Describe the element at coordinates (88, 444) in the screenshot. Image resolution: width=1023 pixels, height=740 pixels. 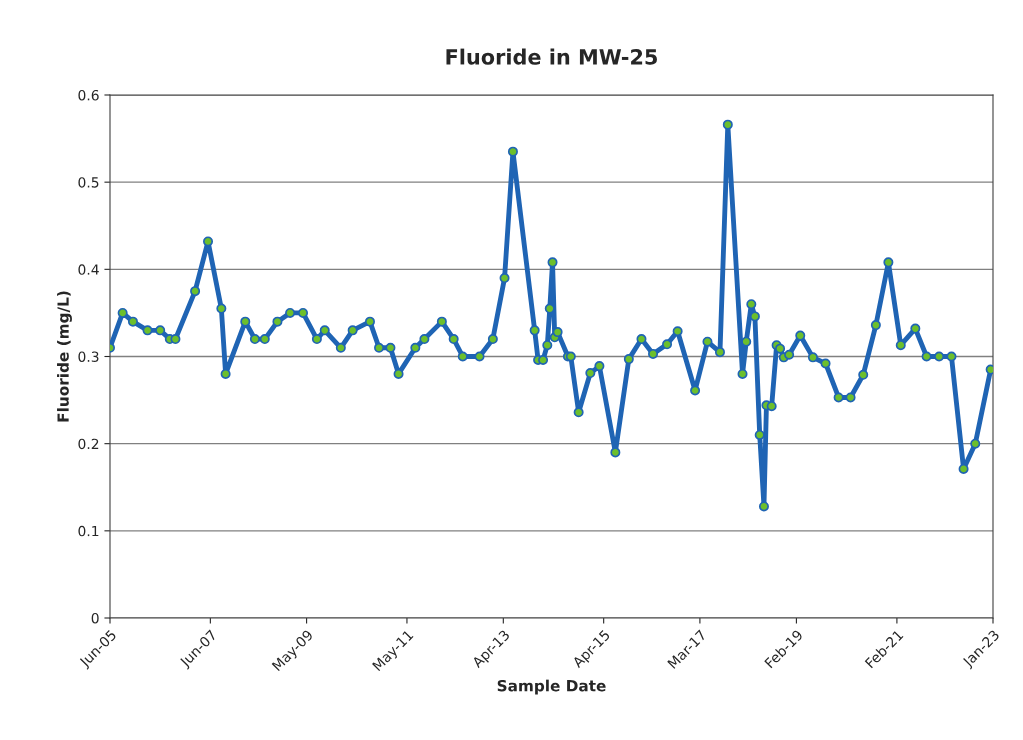
I see `y-tick-label: 0.2` at that location.